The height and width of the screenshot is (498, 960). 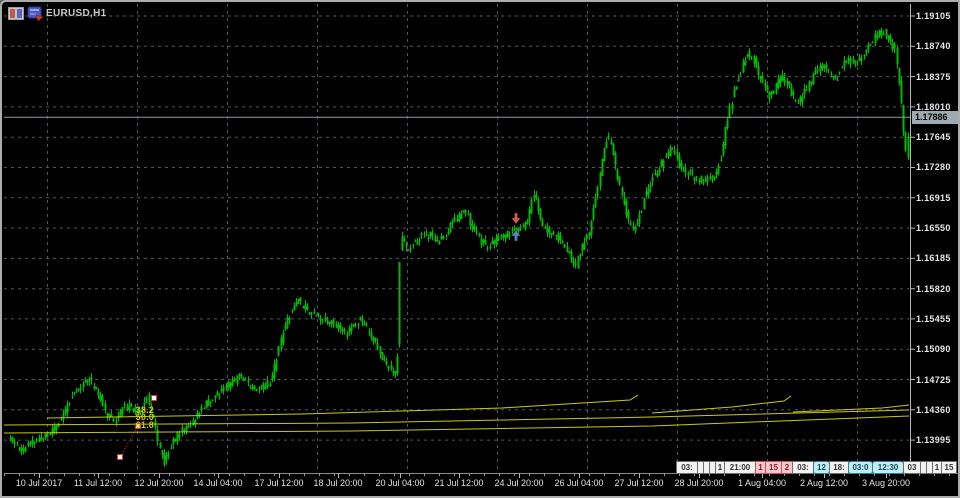 I want to click on event-time-box: 21:00, so click(x=740, y=467).